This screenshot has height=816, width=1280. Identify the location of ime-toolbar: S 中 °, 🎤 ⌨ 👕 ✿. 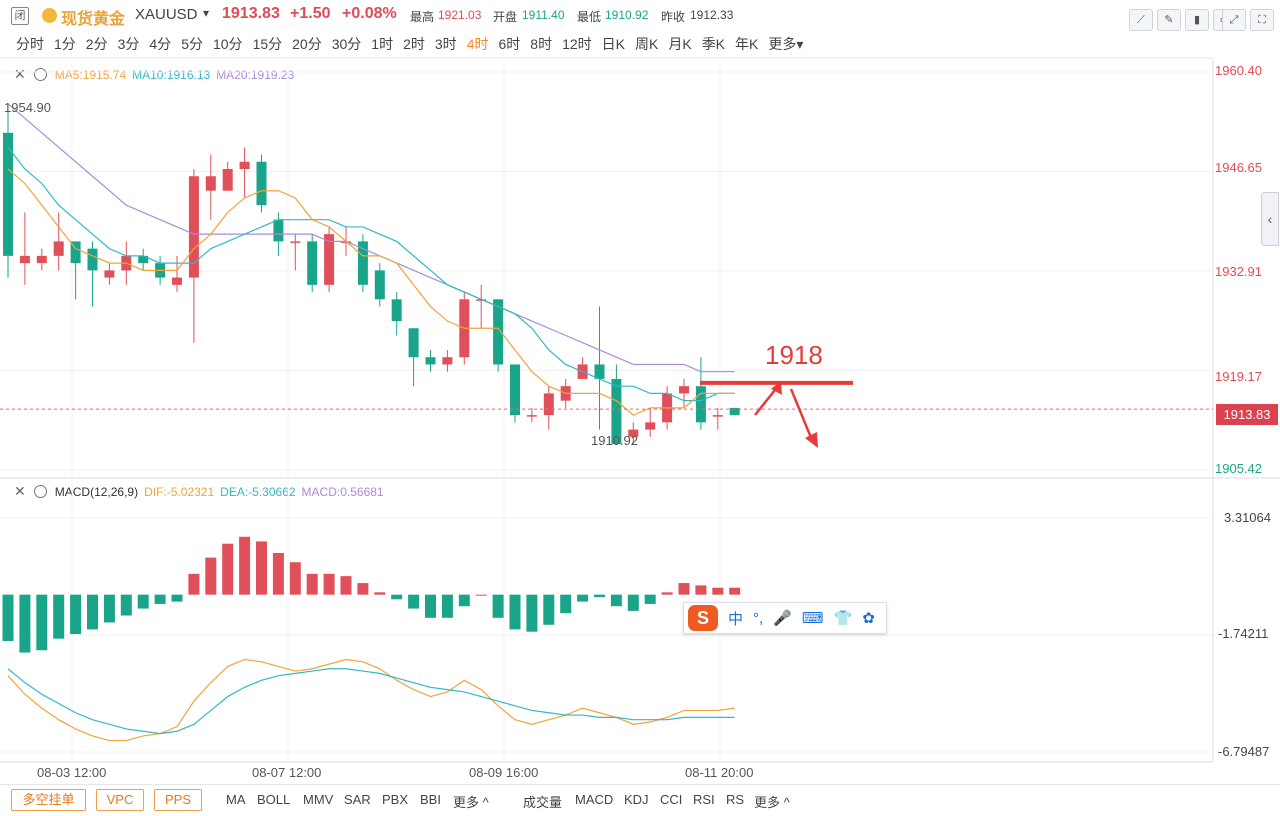
(785, 618).